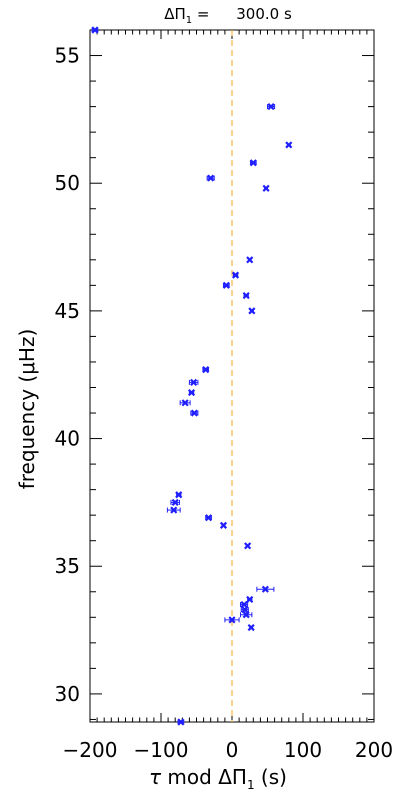 The image size is (400, 800). Describe the element at coordinates (67, 56) in the screenshot. I see `y-tick-label: 55` at that location.